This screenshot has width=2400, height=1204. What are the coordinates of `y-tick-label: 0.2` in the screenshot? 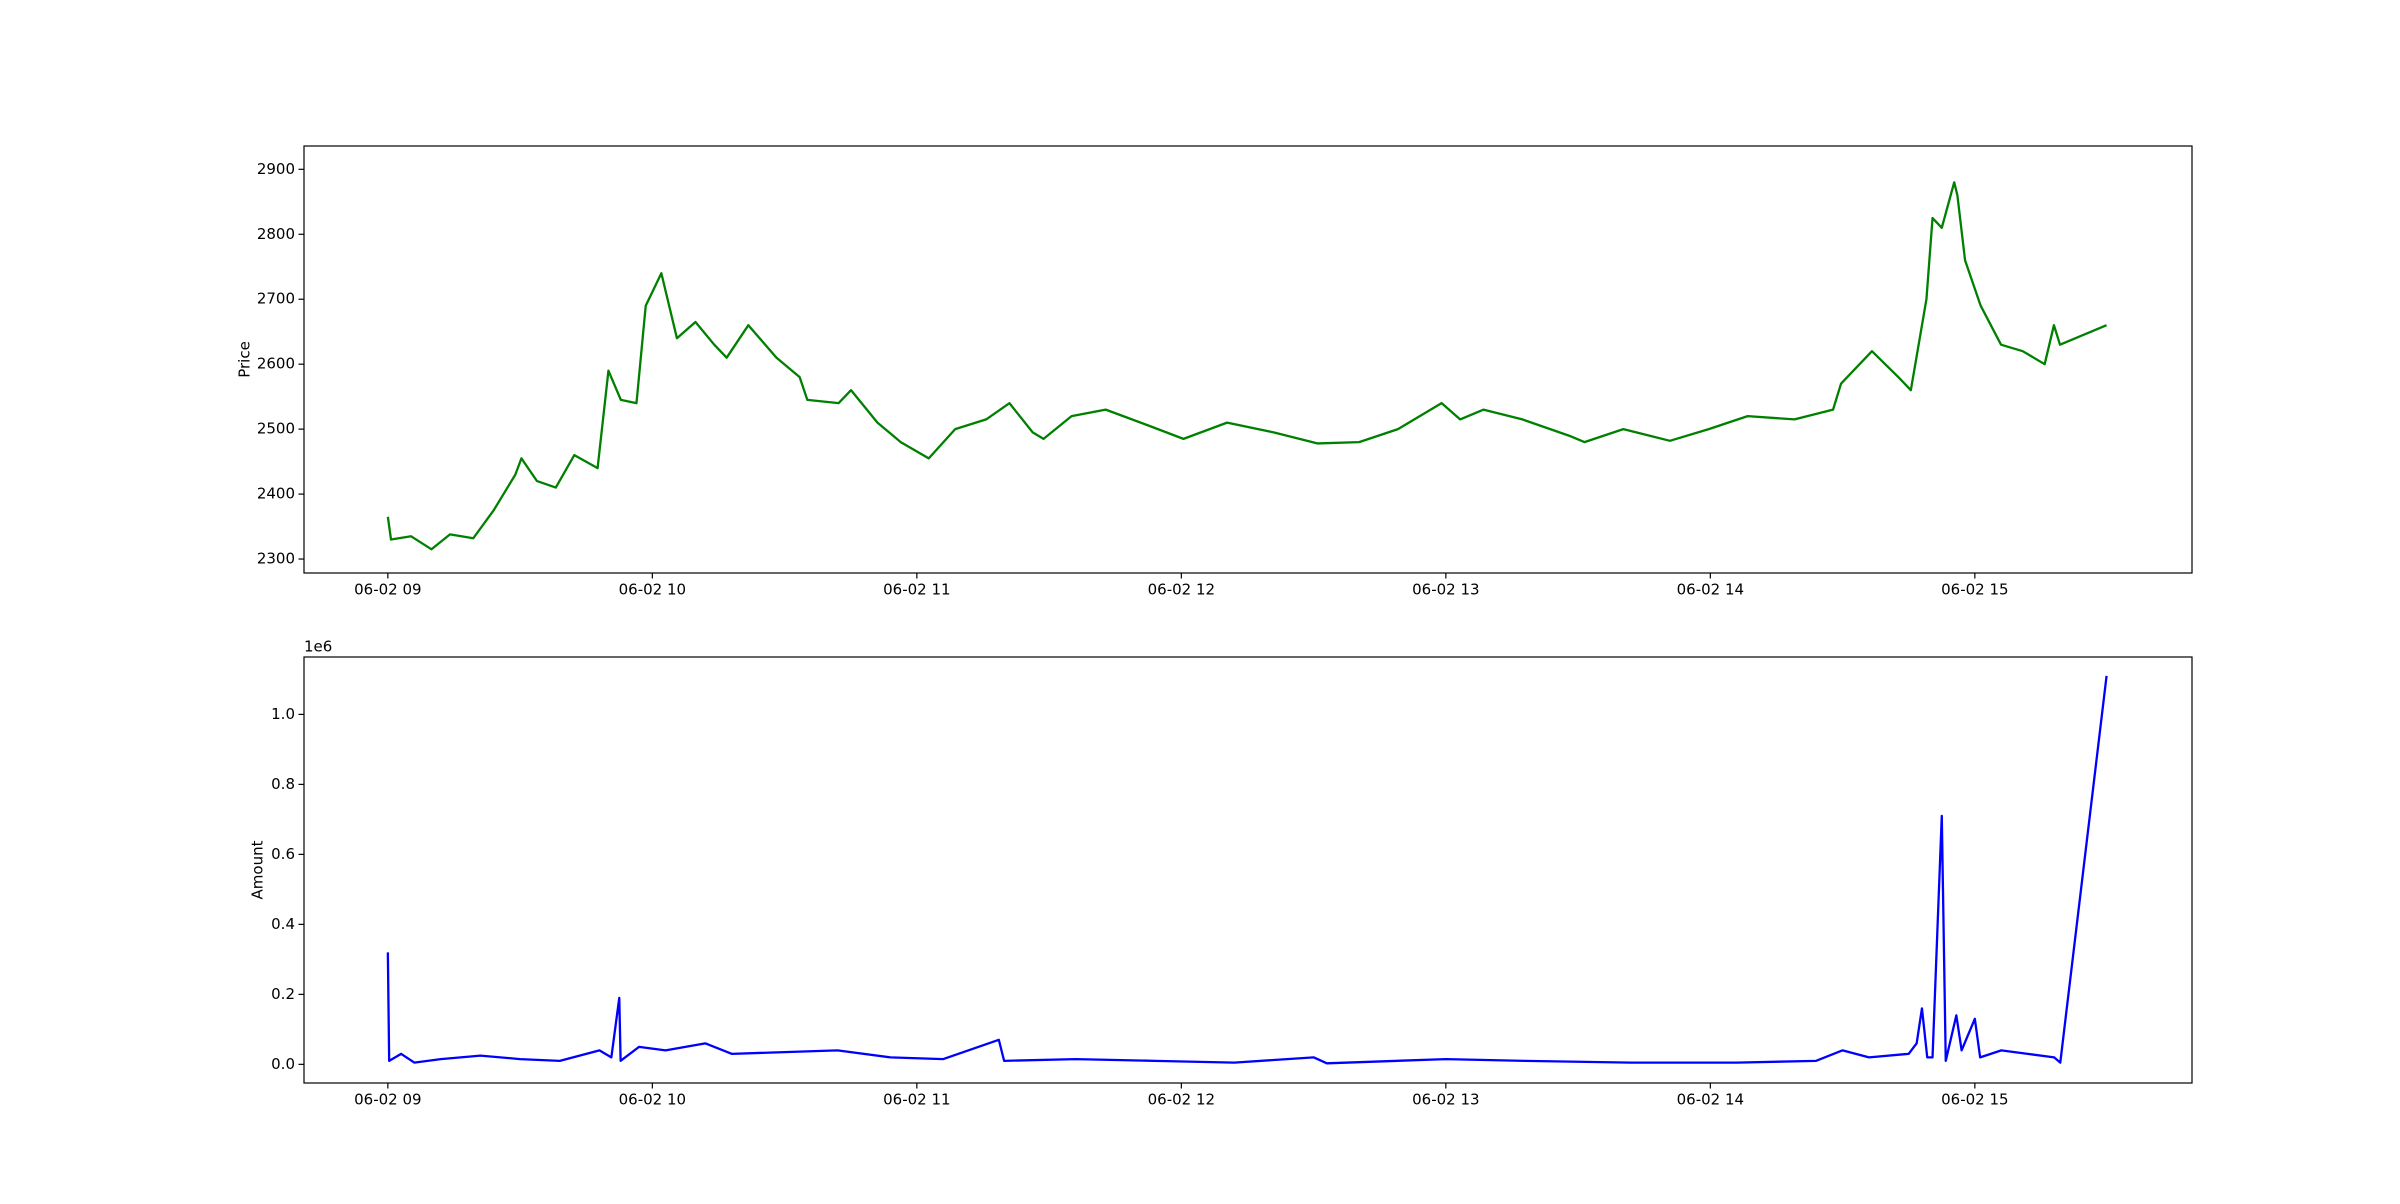 It's located at (283, 994).